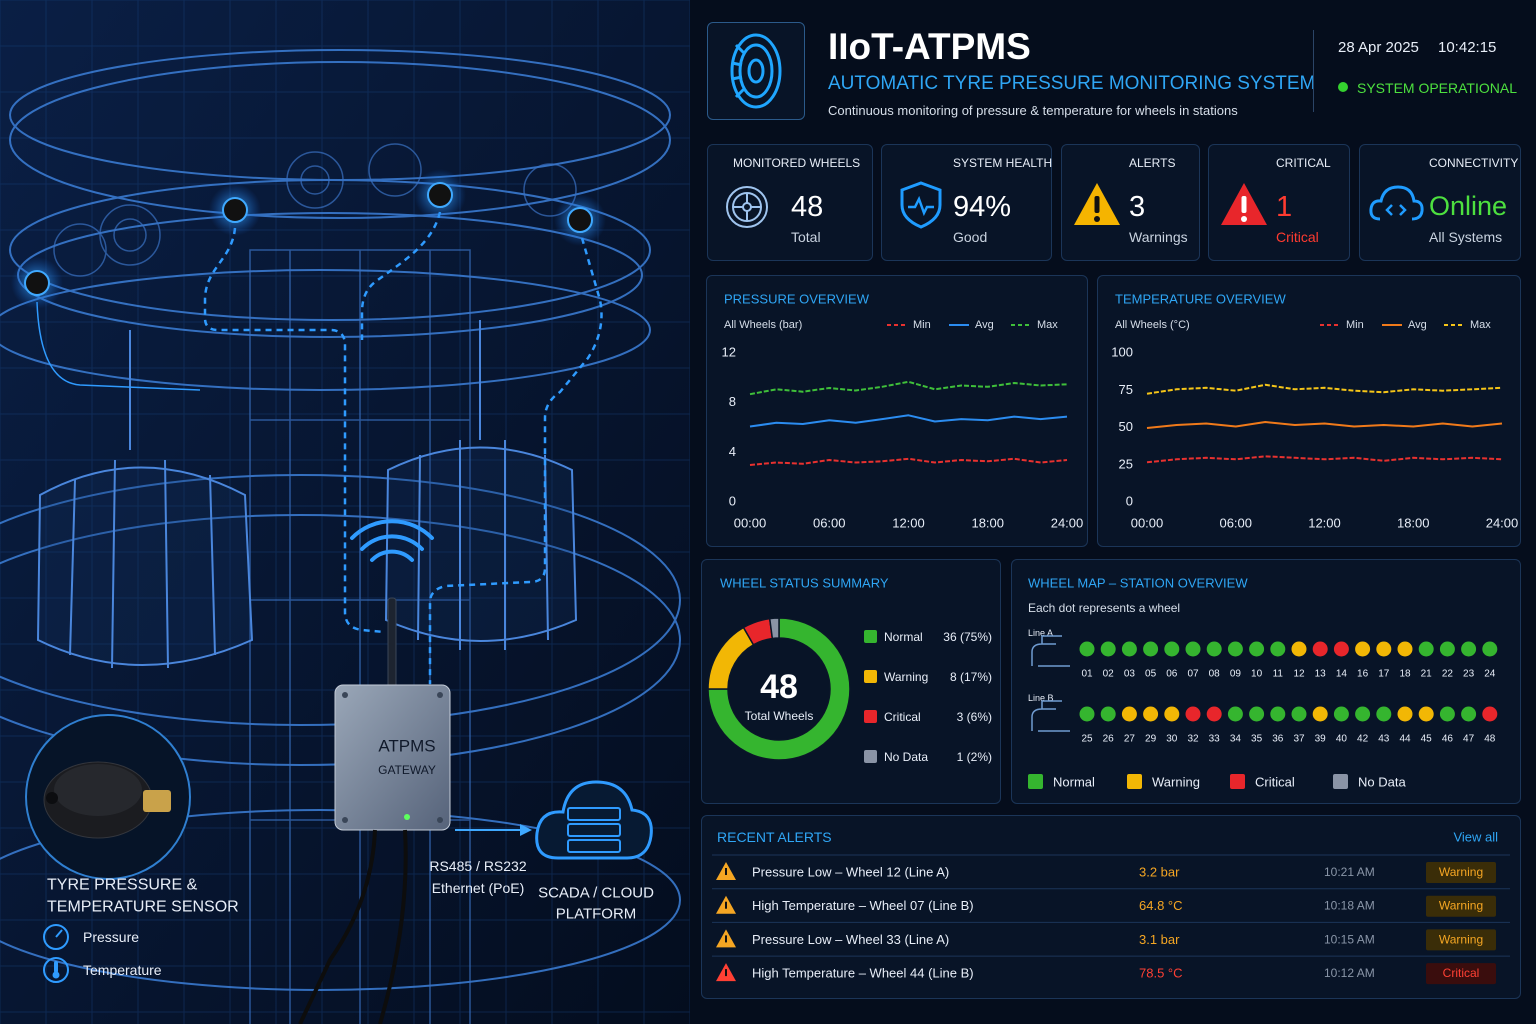  What do you see at coordinates (1284, 207) in the screenshot?
I see `kpi-value: 1` at bounding box center [1284, 207].